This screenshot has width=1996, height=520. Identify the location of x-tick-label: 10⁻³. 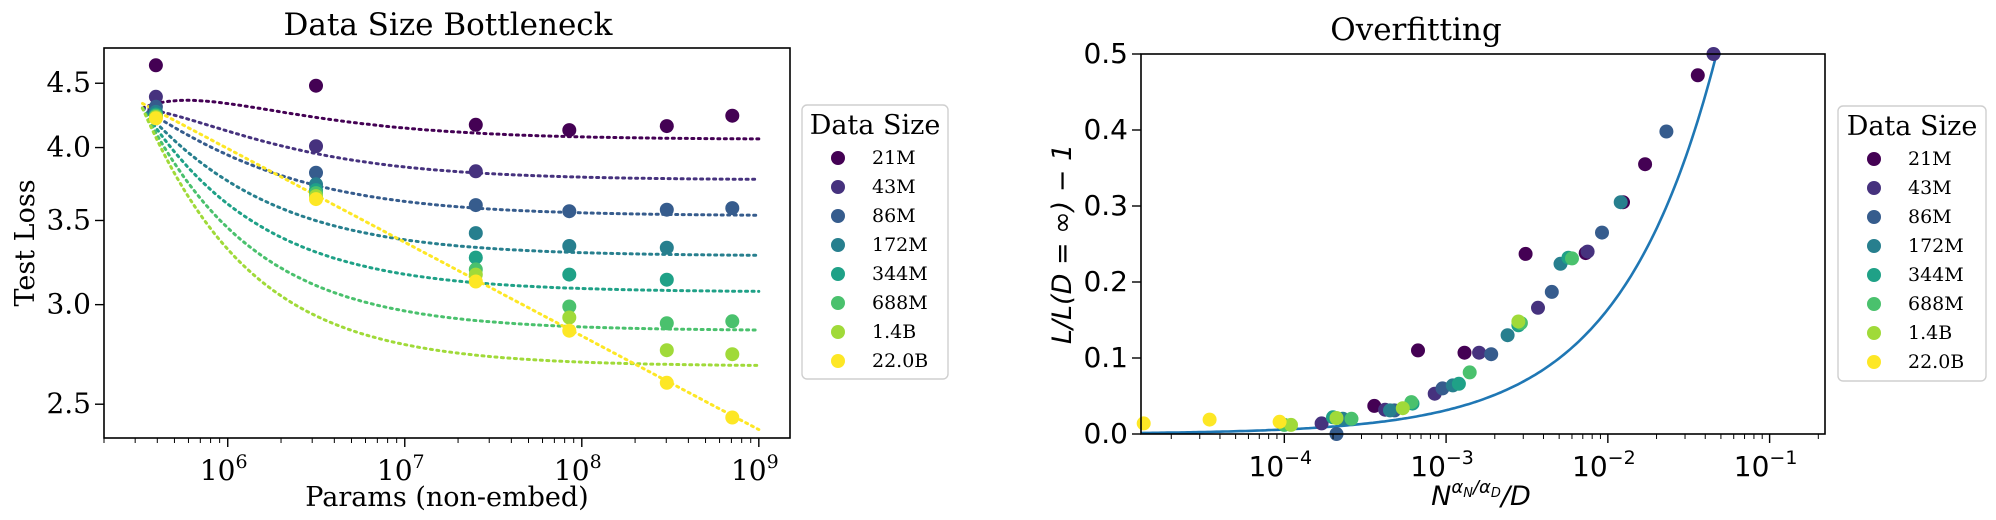
(1442, 465).